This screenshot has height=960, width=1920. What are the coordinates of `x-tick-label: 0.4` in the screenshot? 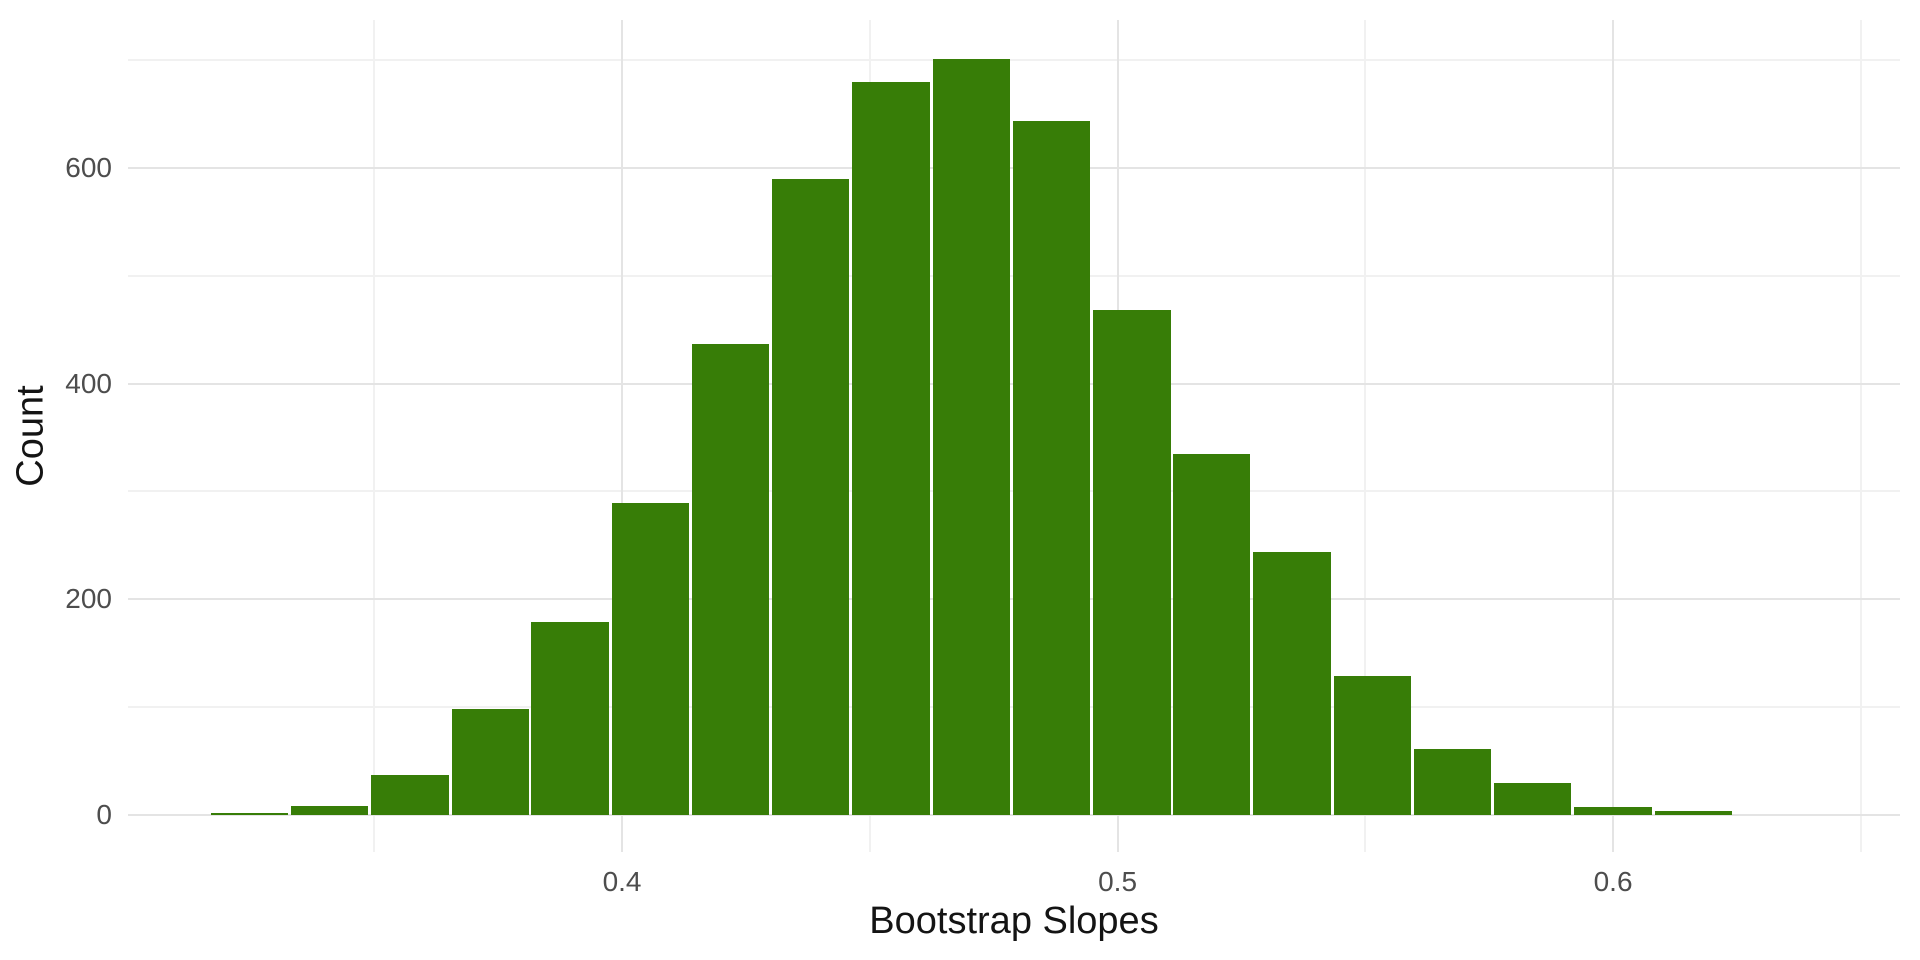 It's located at (622, 881).